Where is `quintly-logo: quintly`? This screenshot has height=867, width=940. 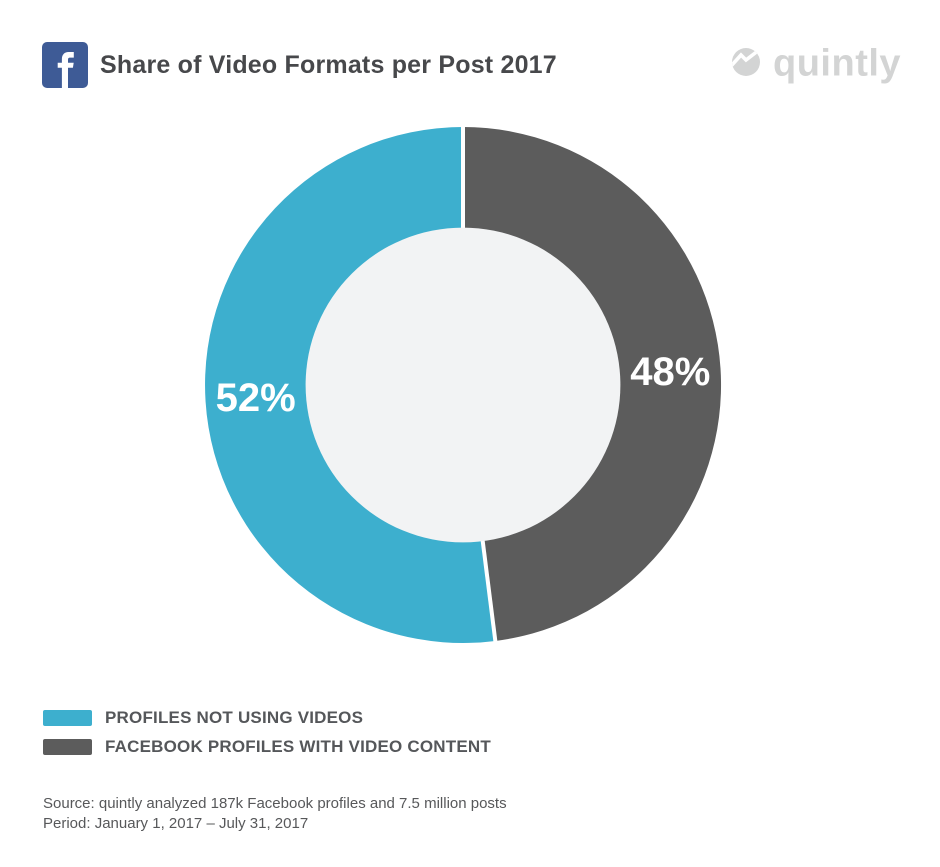 quintly-logo: quintly is located at coordinates (816, 64).